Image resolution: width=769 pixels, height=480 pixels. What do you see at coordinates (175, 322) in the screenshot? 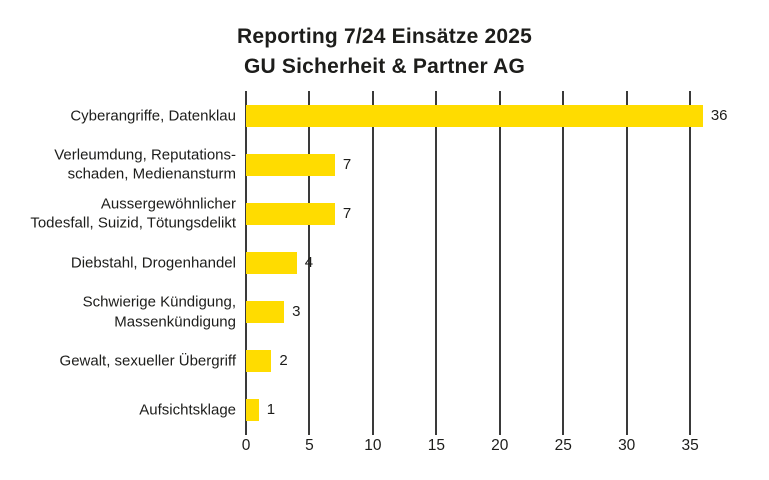
I see `category-label-line: Massenkündigung` at bounding box center [175, 322].